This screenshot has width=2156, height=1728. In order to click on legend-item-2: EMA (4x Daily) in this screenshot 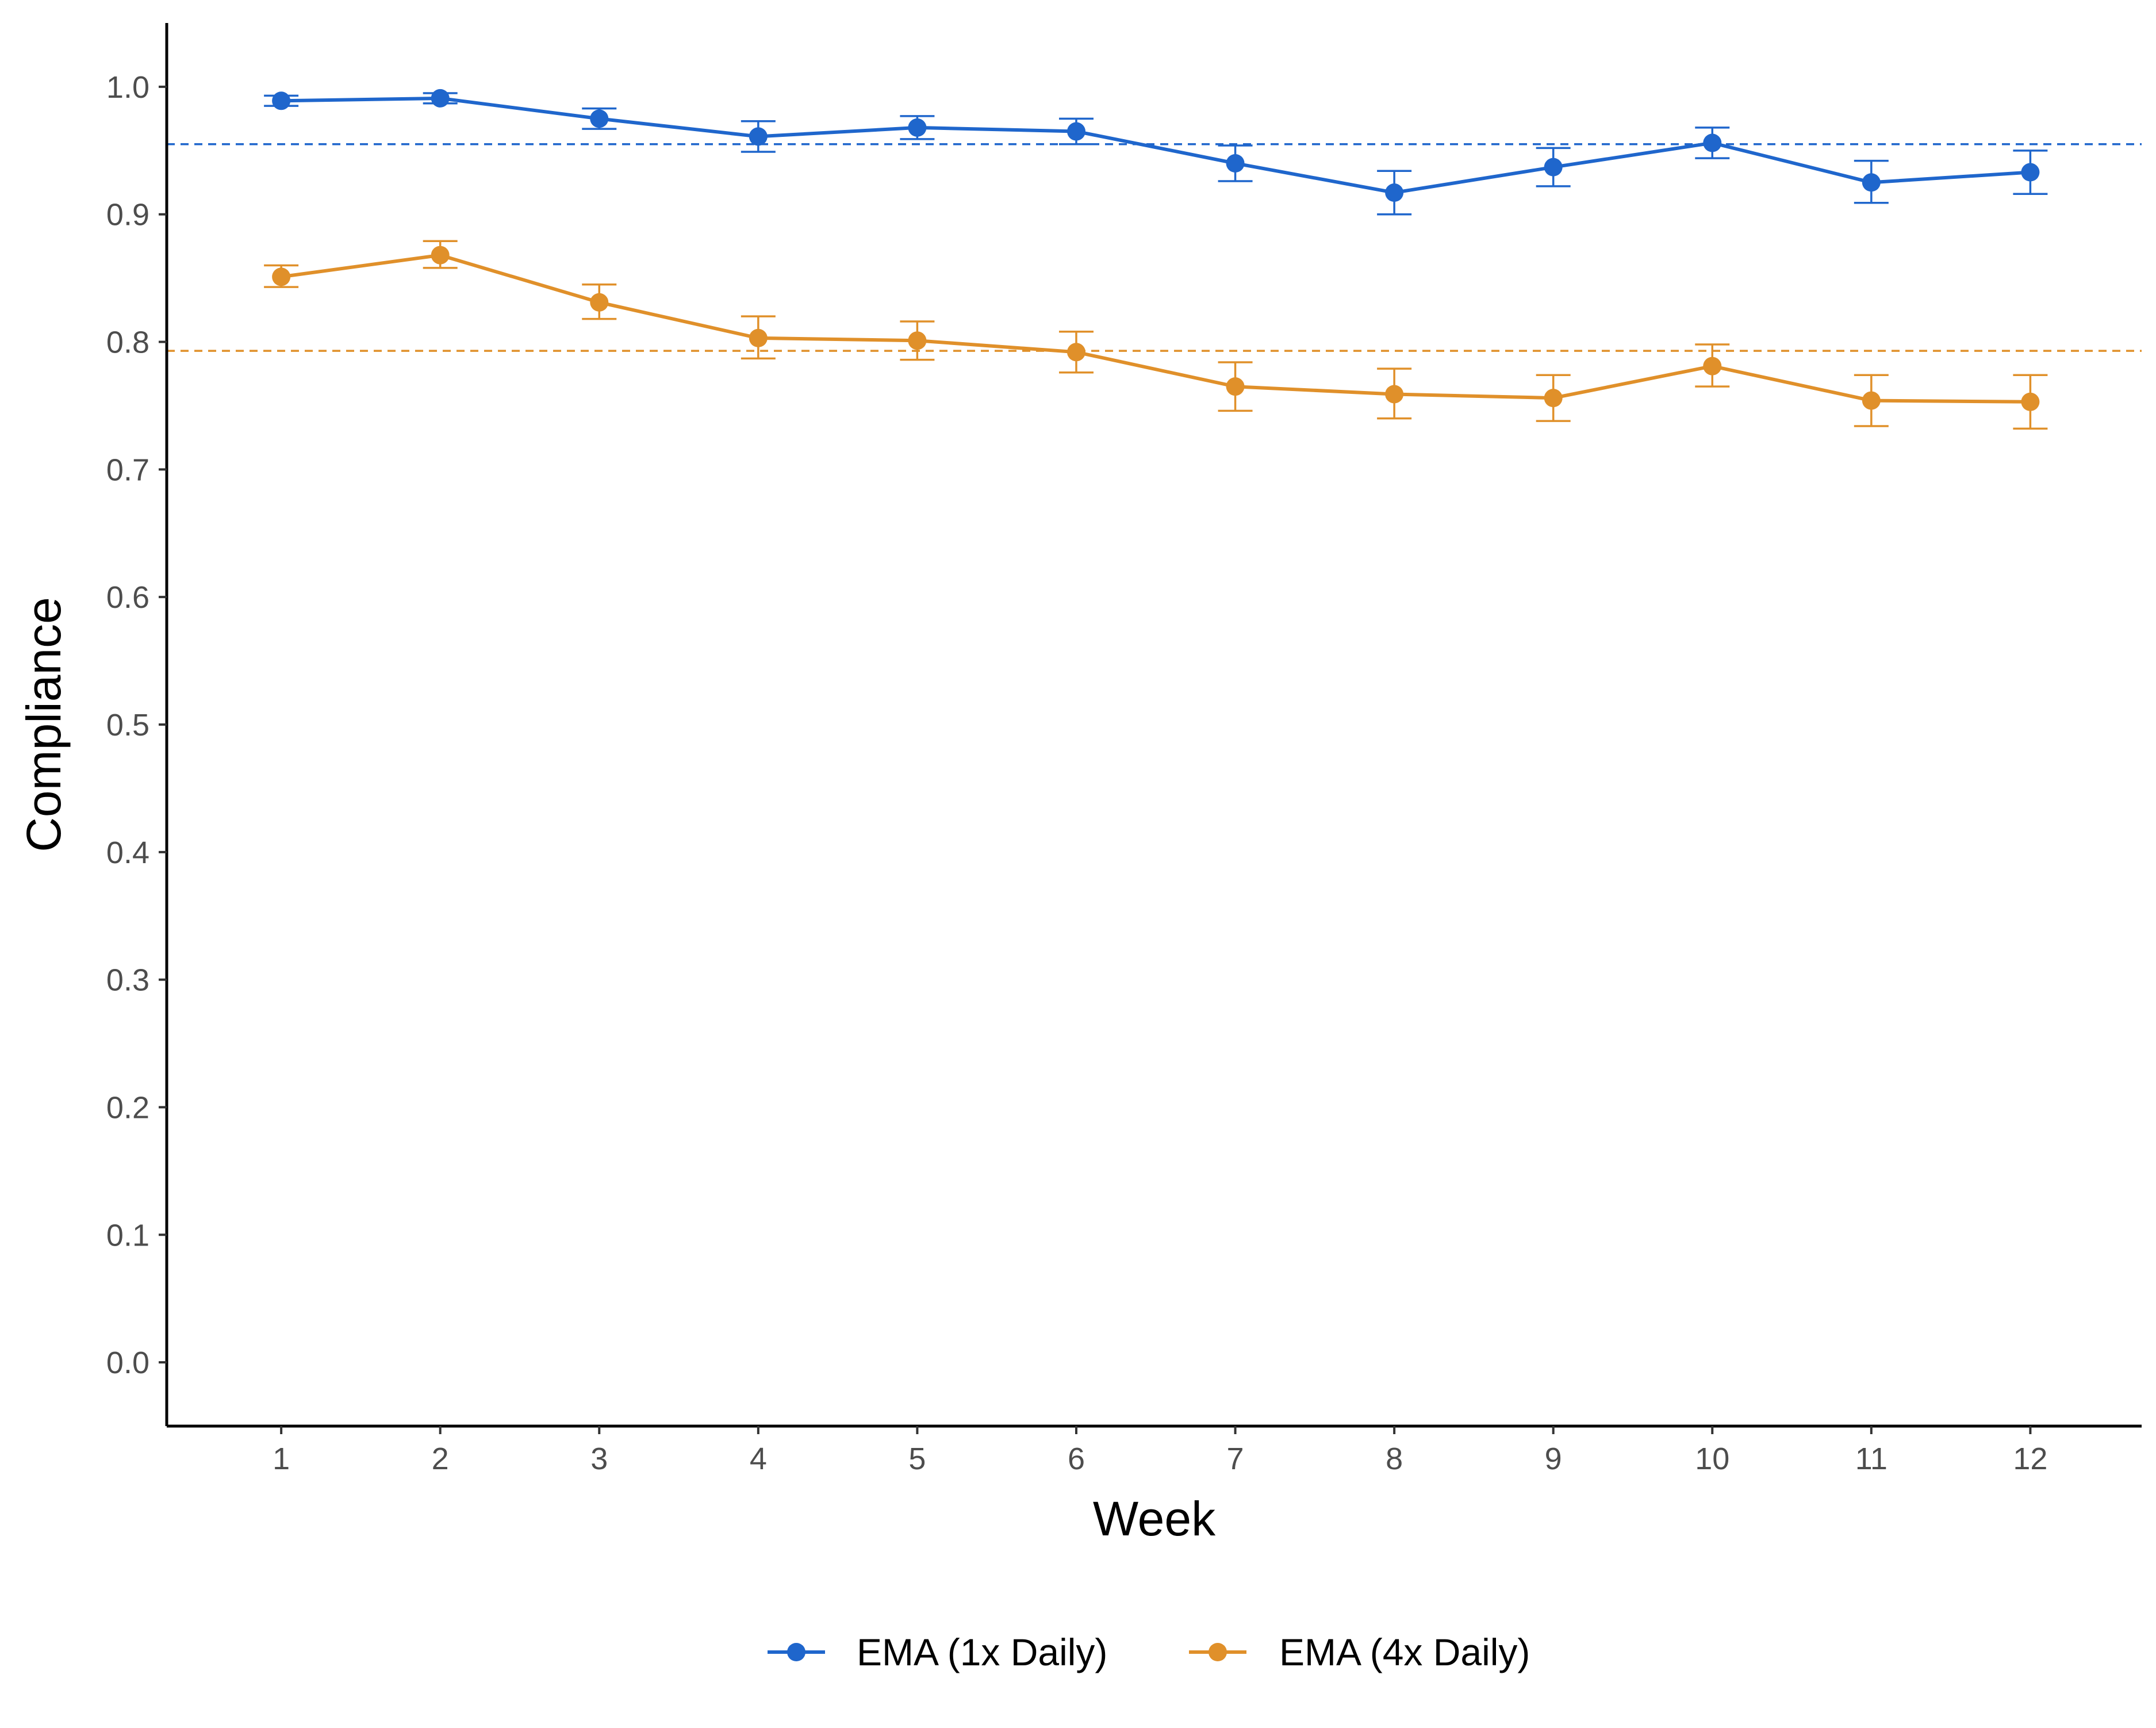, I will do `click(1359, 1652)`.